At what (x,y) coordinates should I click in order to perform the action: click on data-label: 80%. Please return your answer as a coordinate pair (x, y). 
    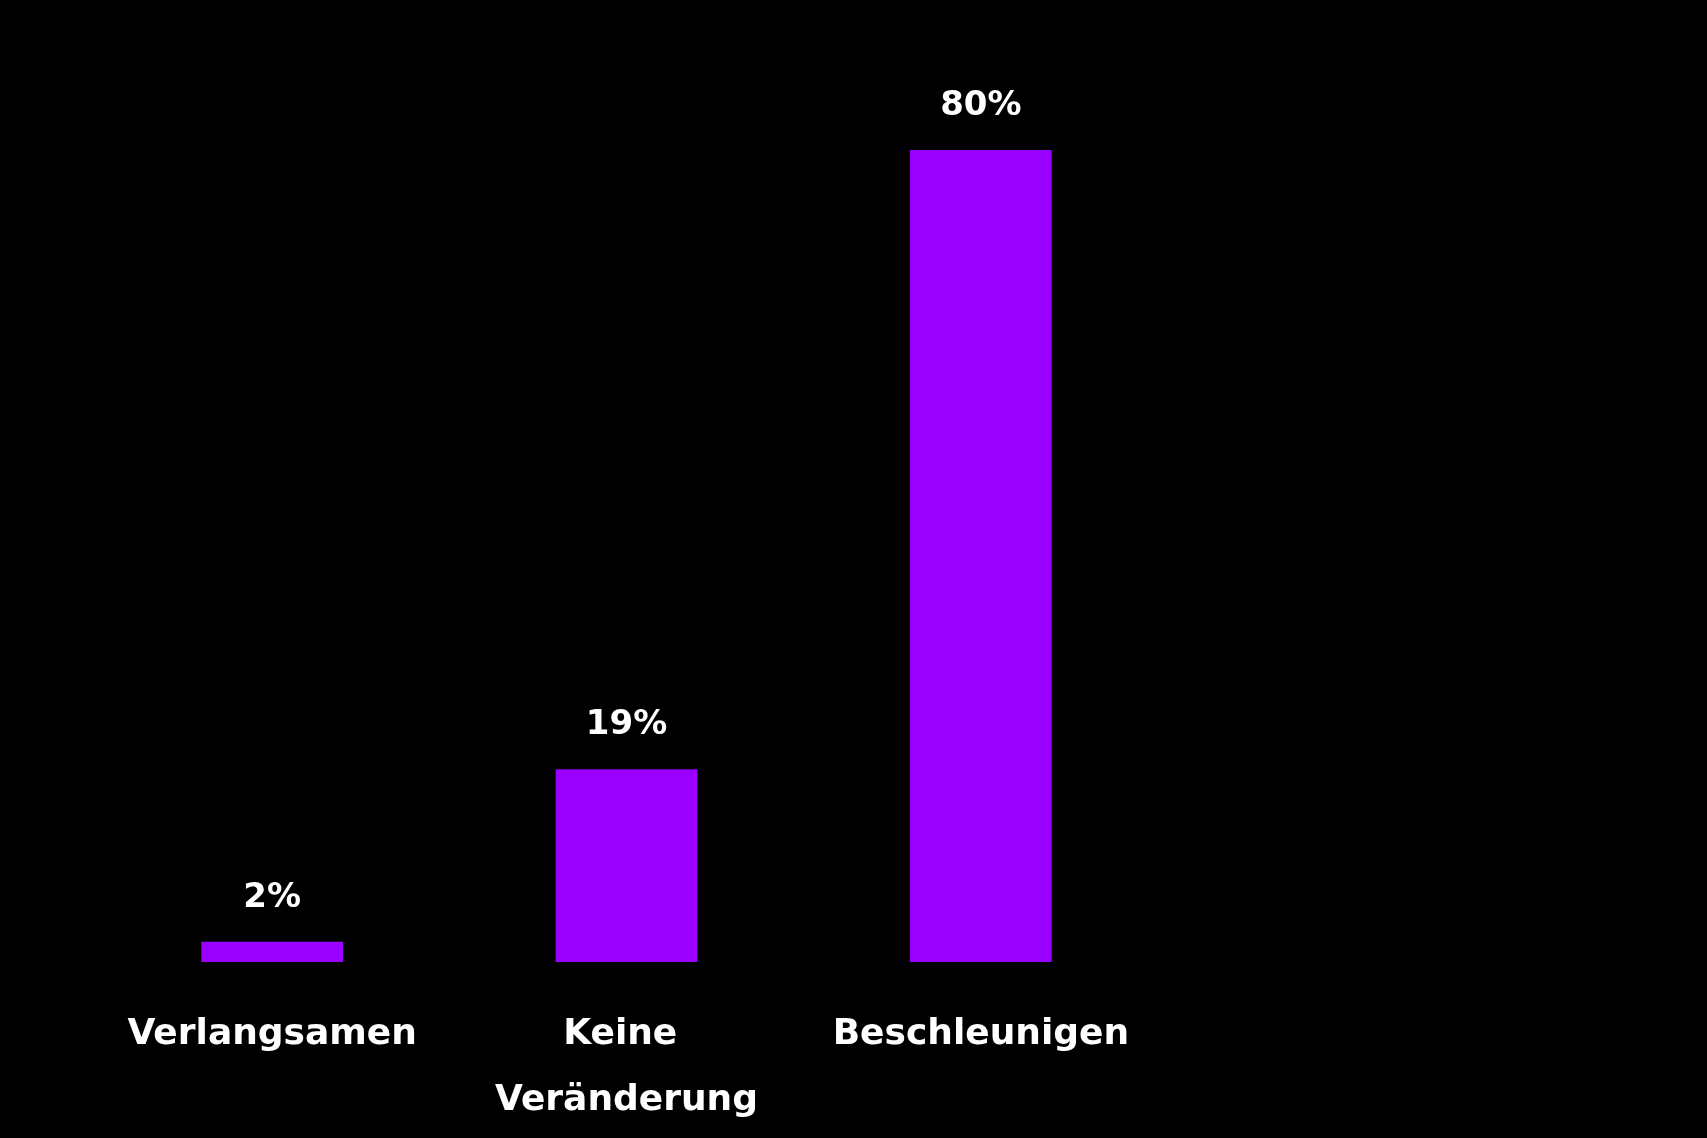
    Looking at the image, I should click on (981, 103).